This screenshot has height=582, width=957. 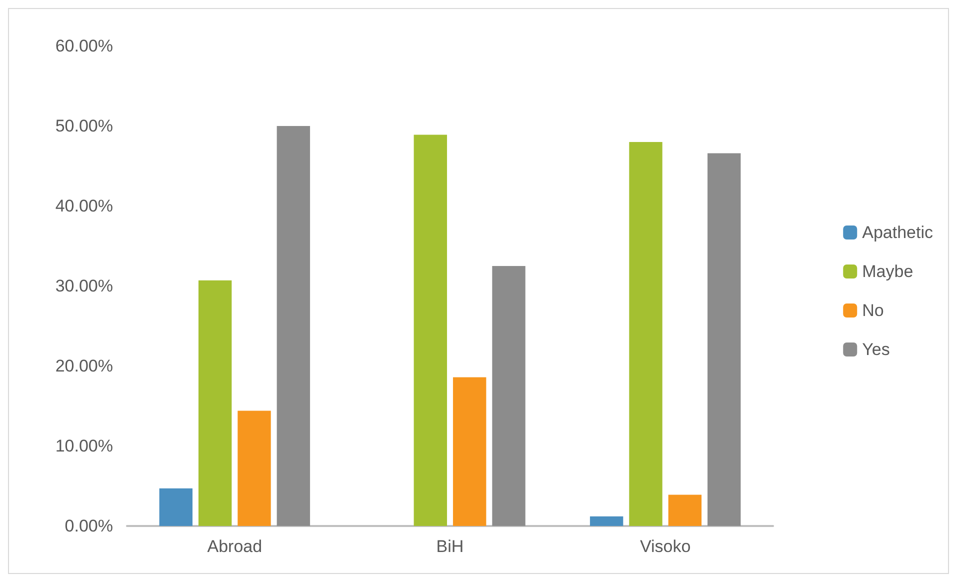 What do you see at coordinates (84, 126) in the screenshot?
I see `y-tick-label: 50.00%` at bounding box center [84, 126].